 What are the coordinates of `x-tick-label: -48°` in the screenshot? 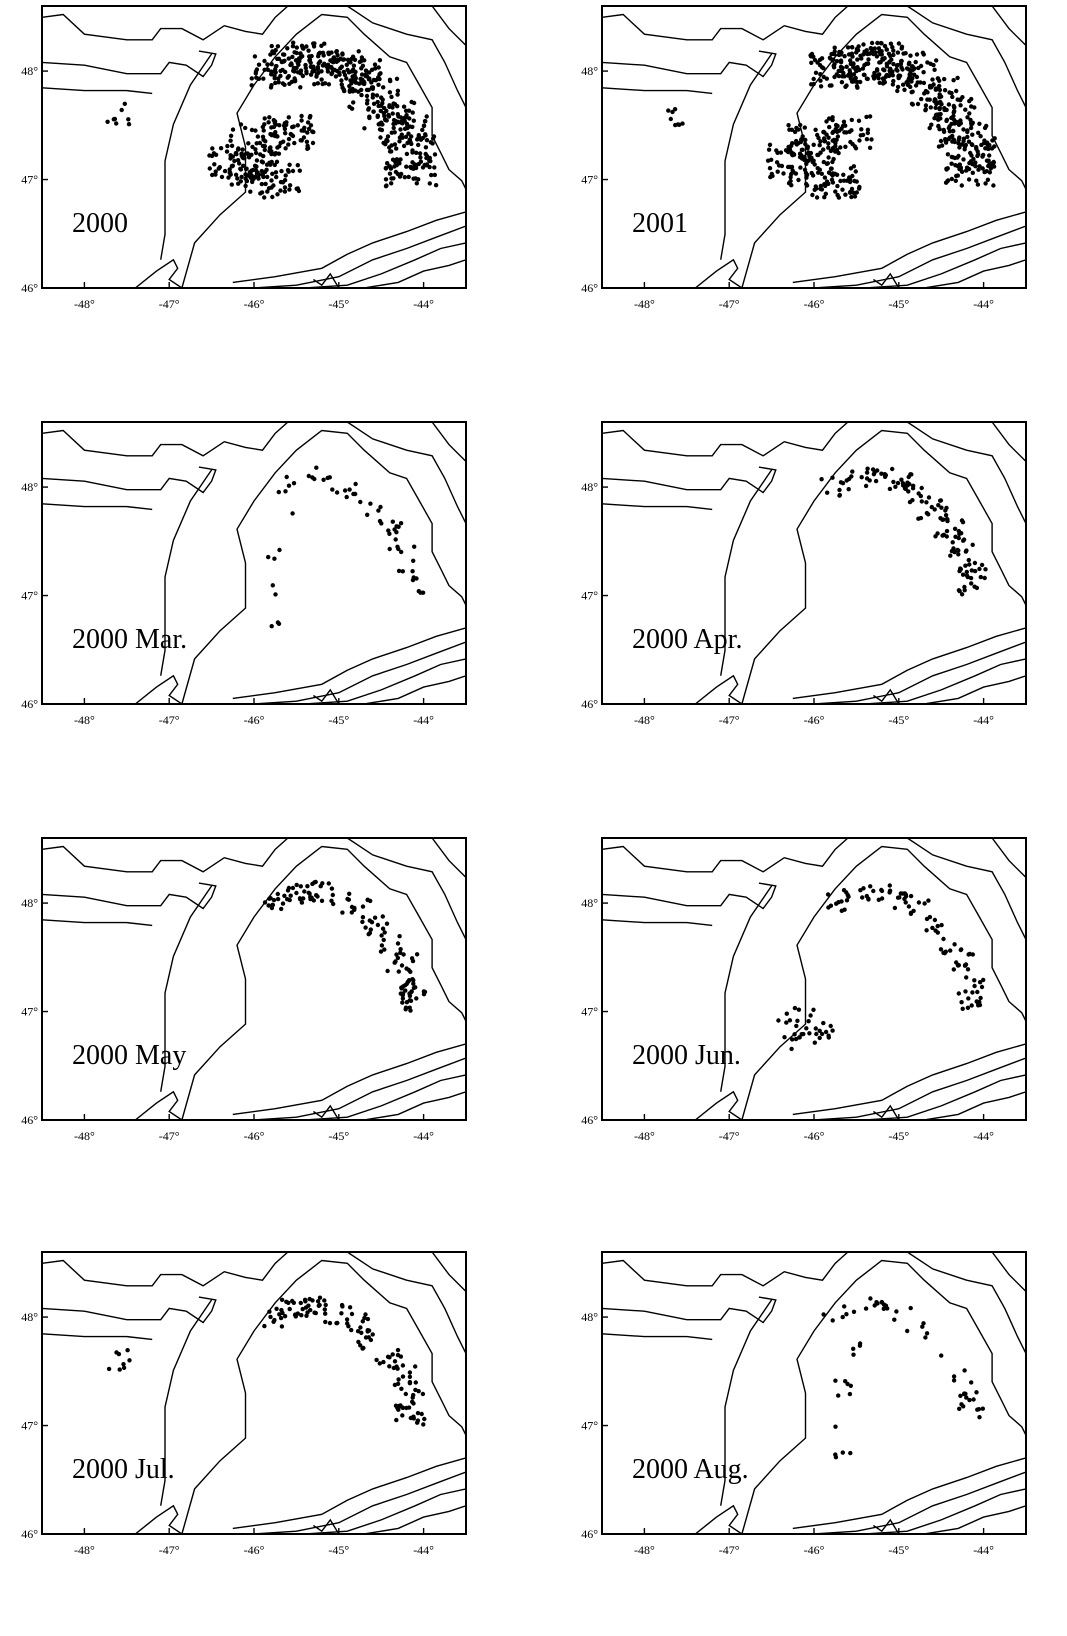 It's located at (84, 1550).